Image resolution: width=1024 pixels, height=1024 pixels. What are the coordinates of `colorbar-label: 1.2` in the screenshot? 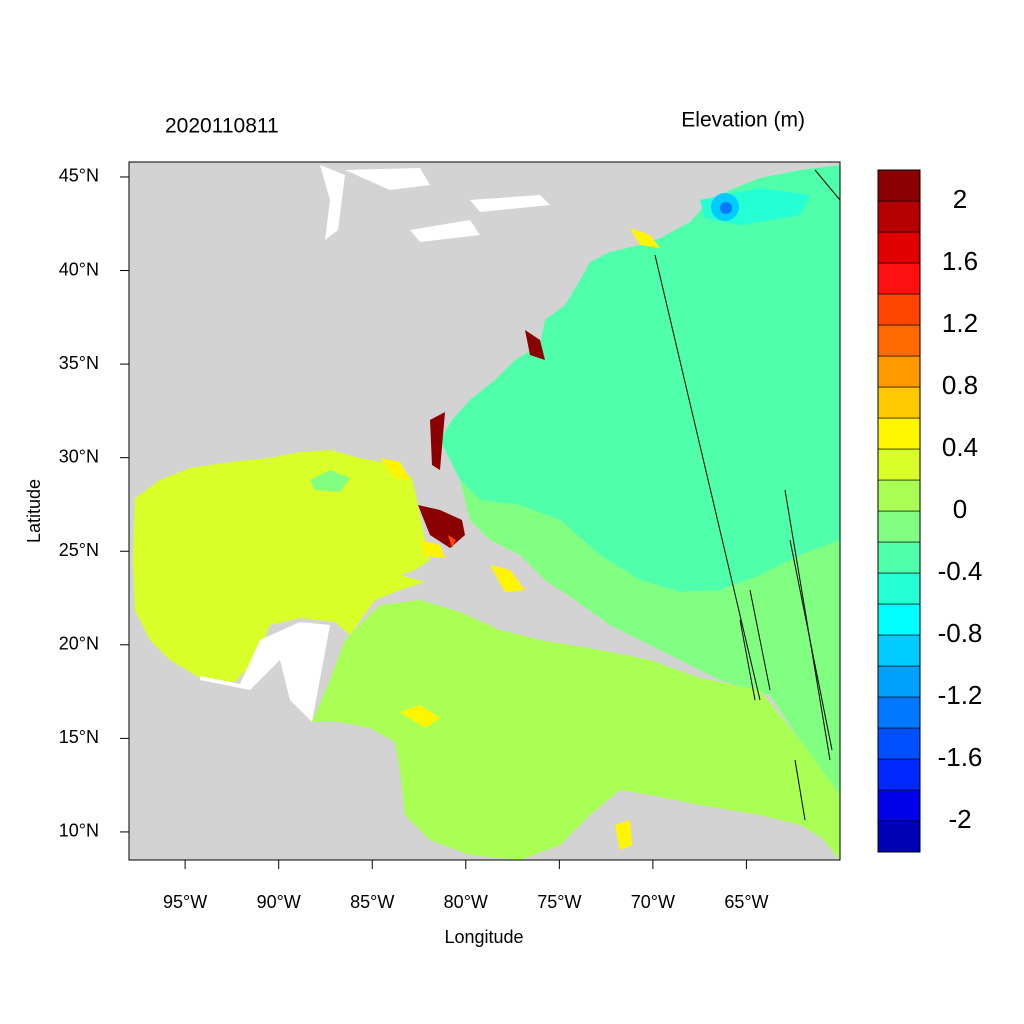 It's located at (960, 323).